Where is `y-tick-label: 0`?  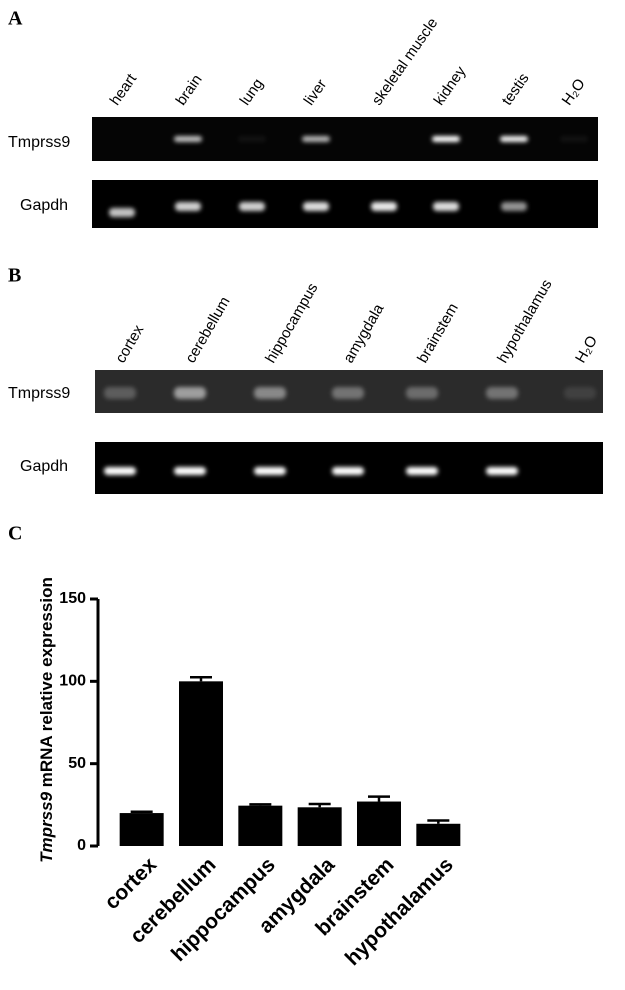
y-tick-label: 0 is located at coordinates (81, 845).